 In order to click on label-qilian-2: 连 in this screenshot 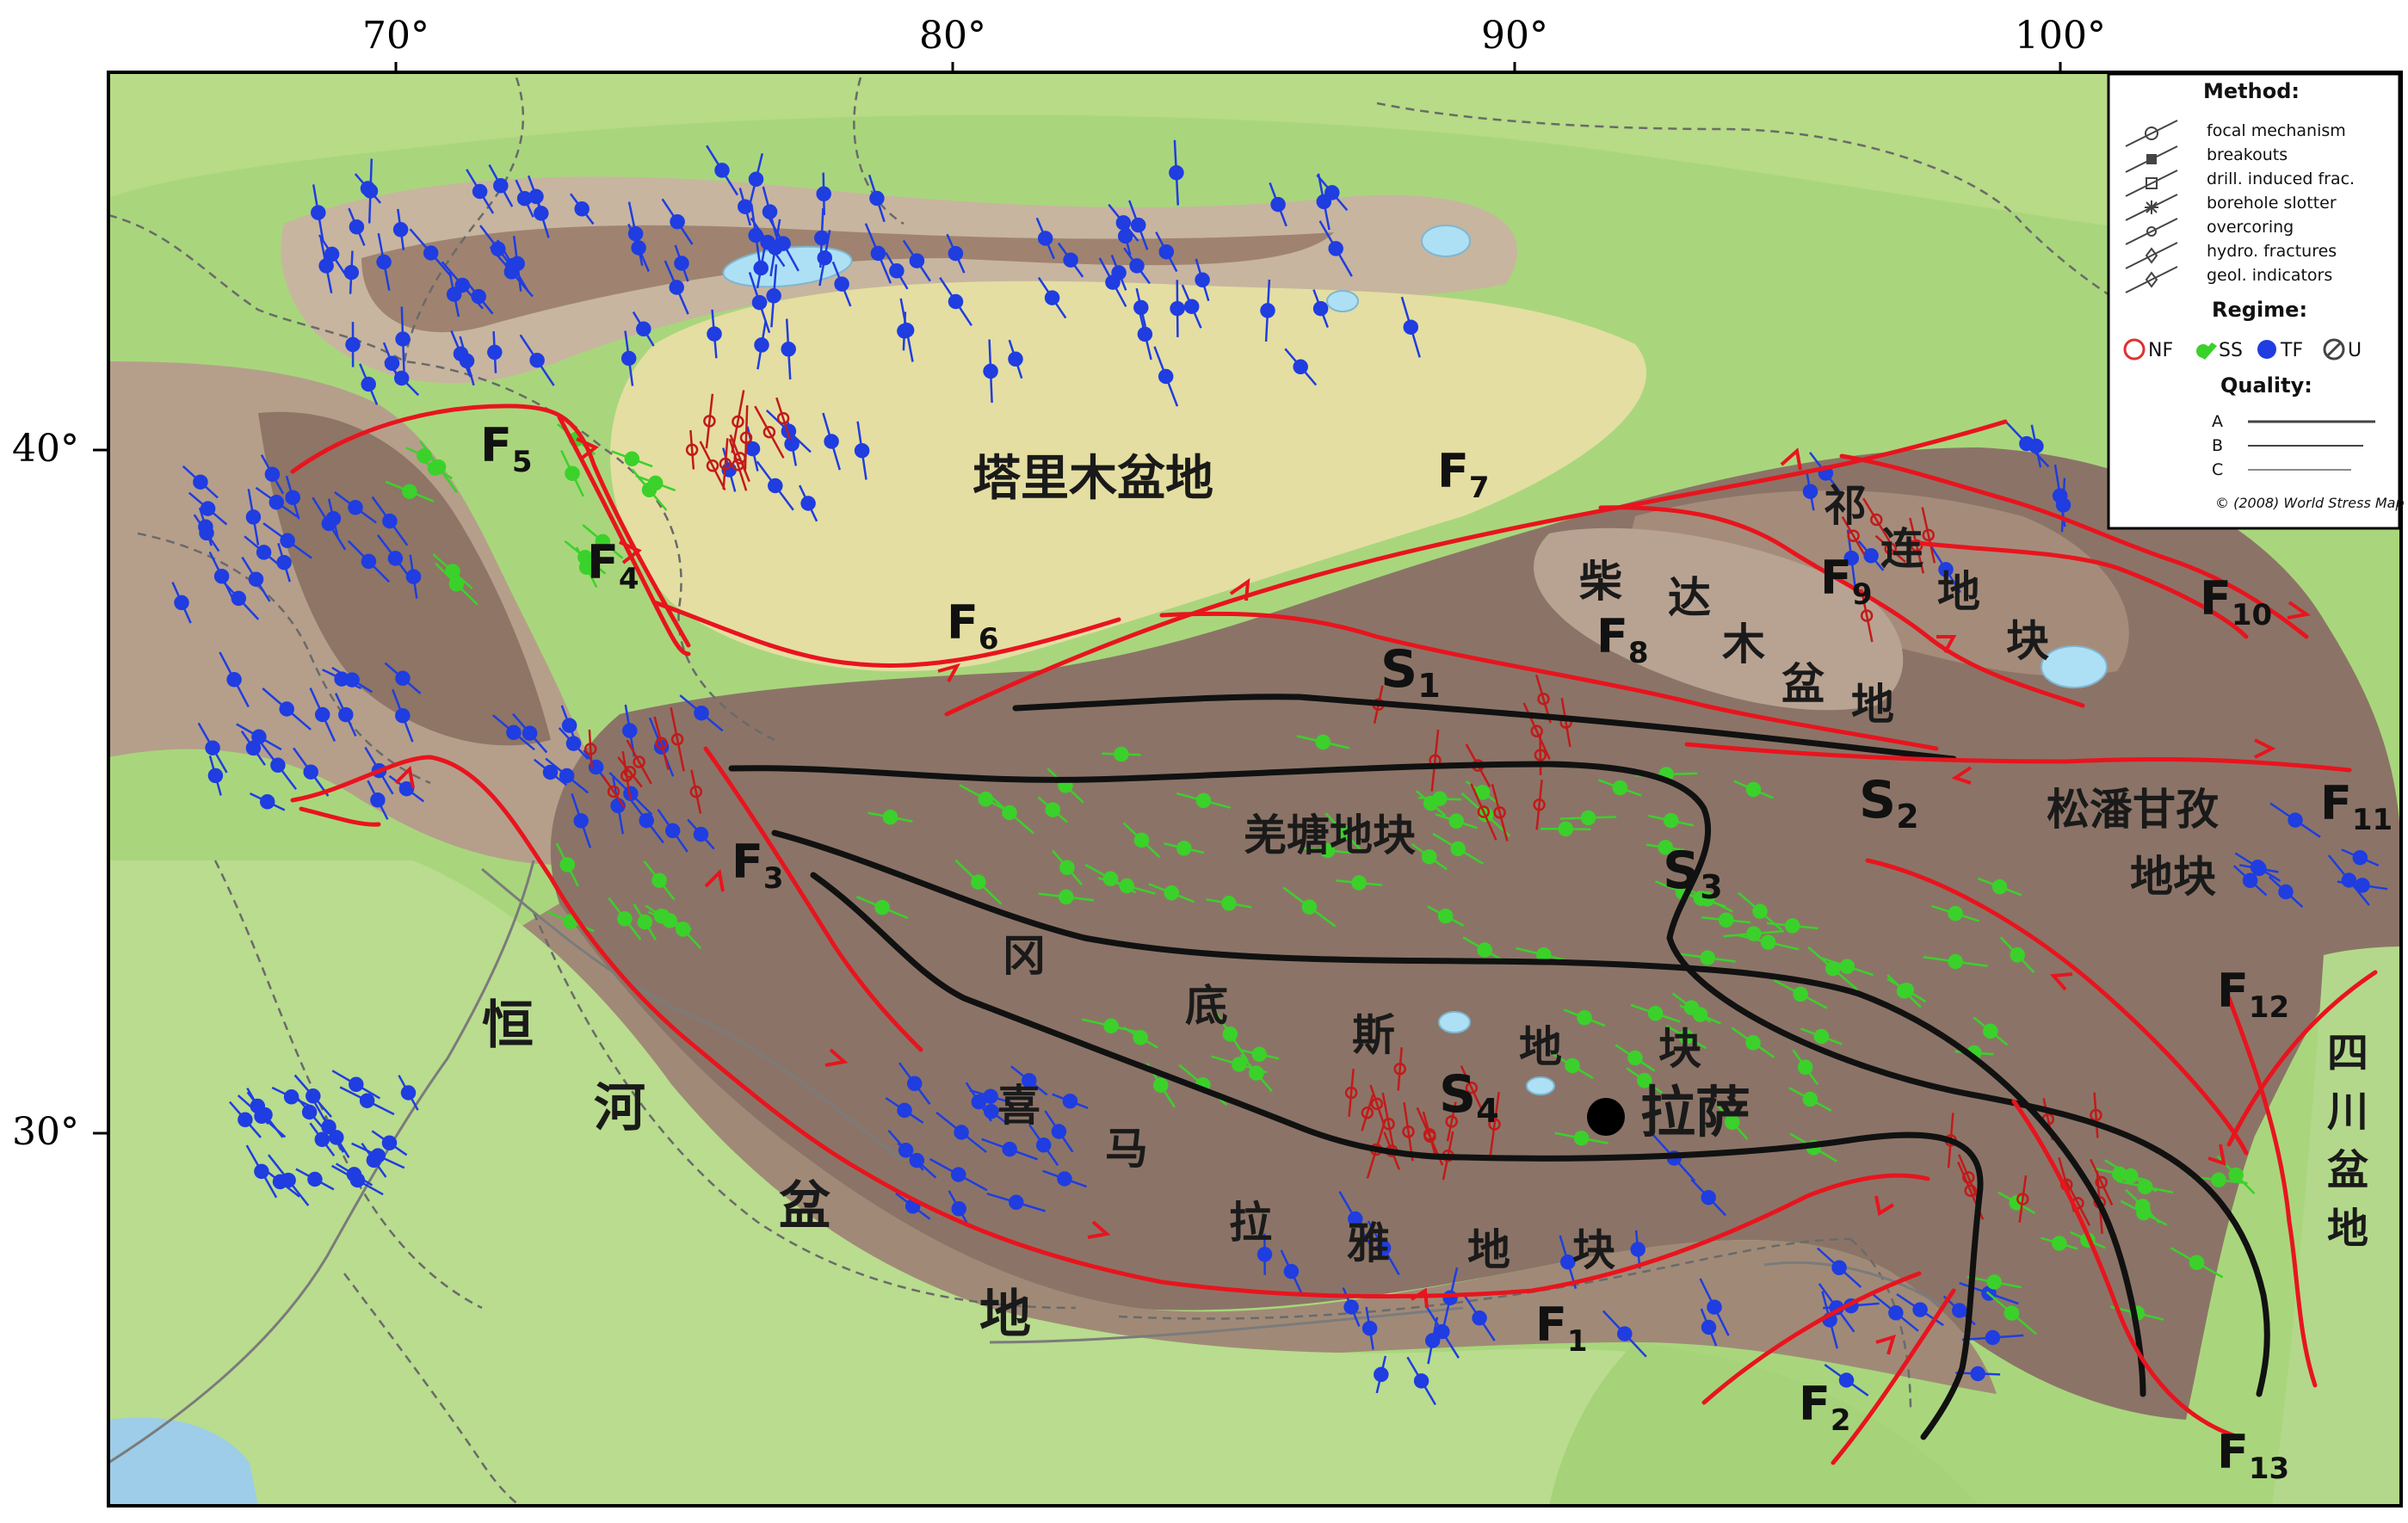, I will do `click(1902, 549)`.